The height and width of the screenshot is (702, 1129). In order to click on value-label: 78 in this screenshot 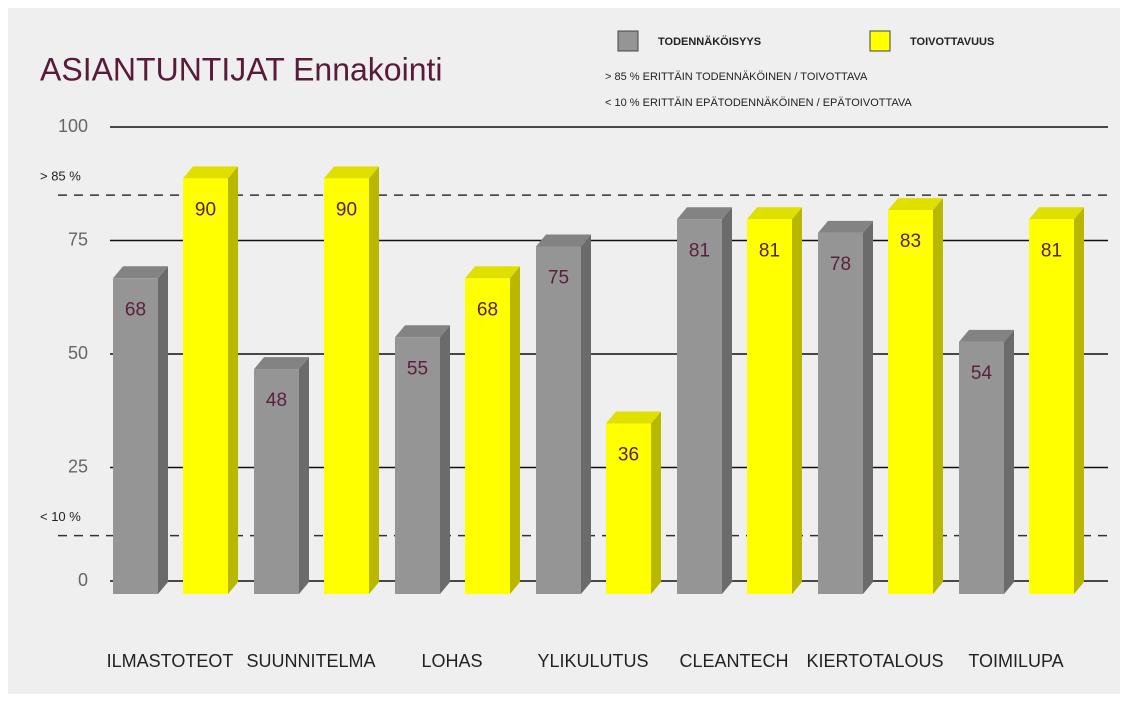, I will do `click(840, 264)`.